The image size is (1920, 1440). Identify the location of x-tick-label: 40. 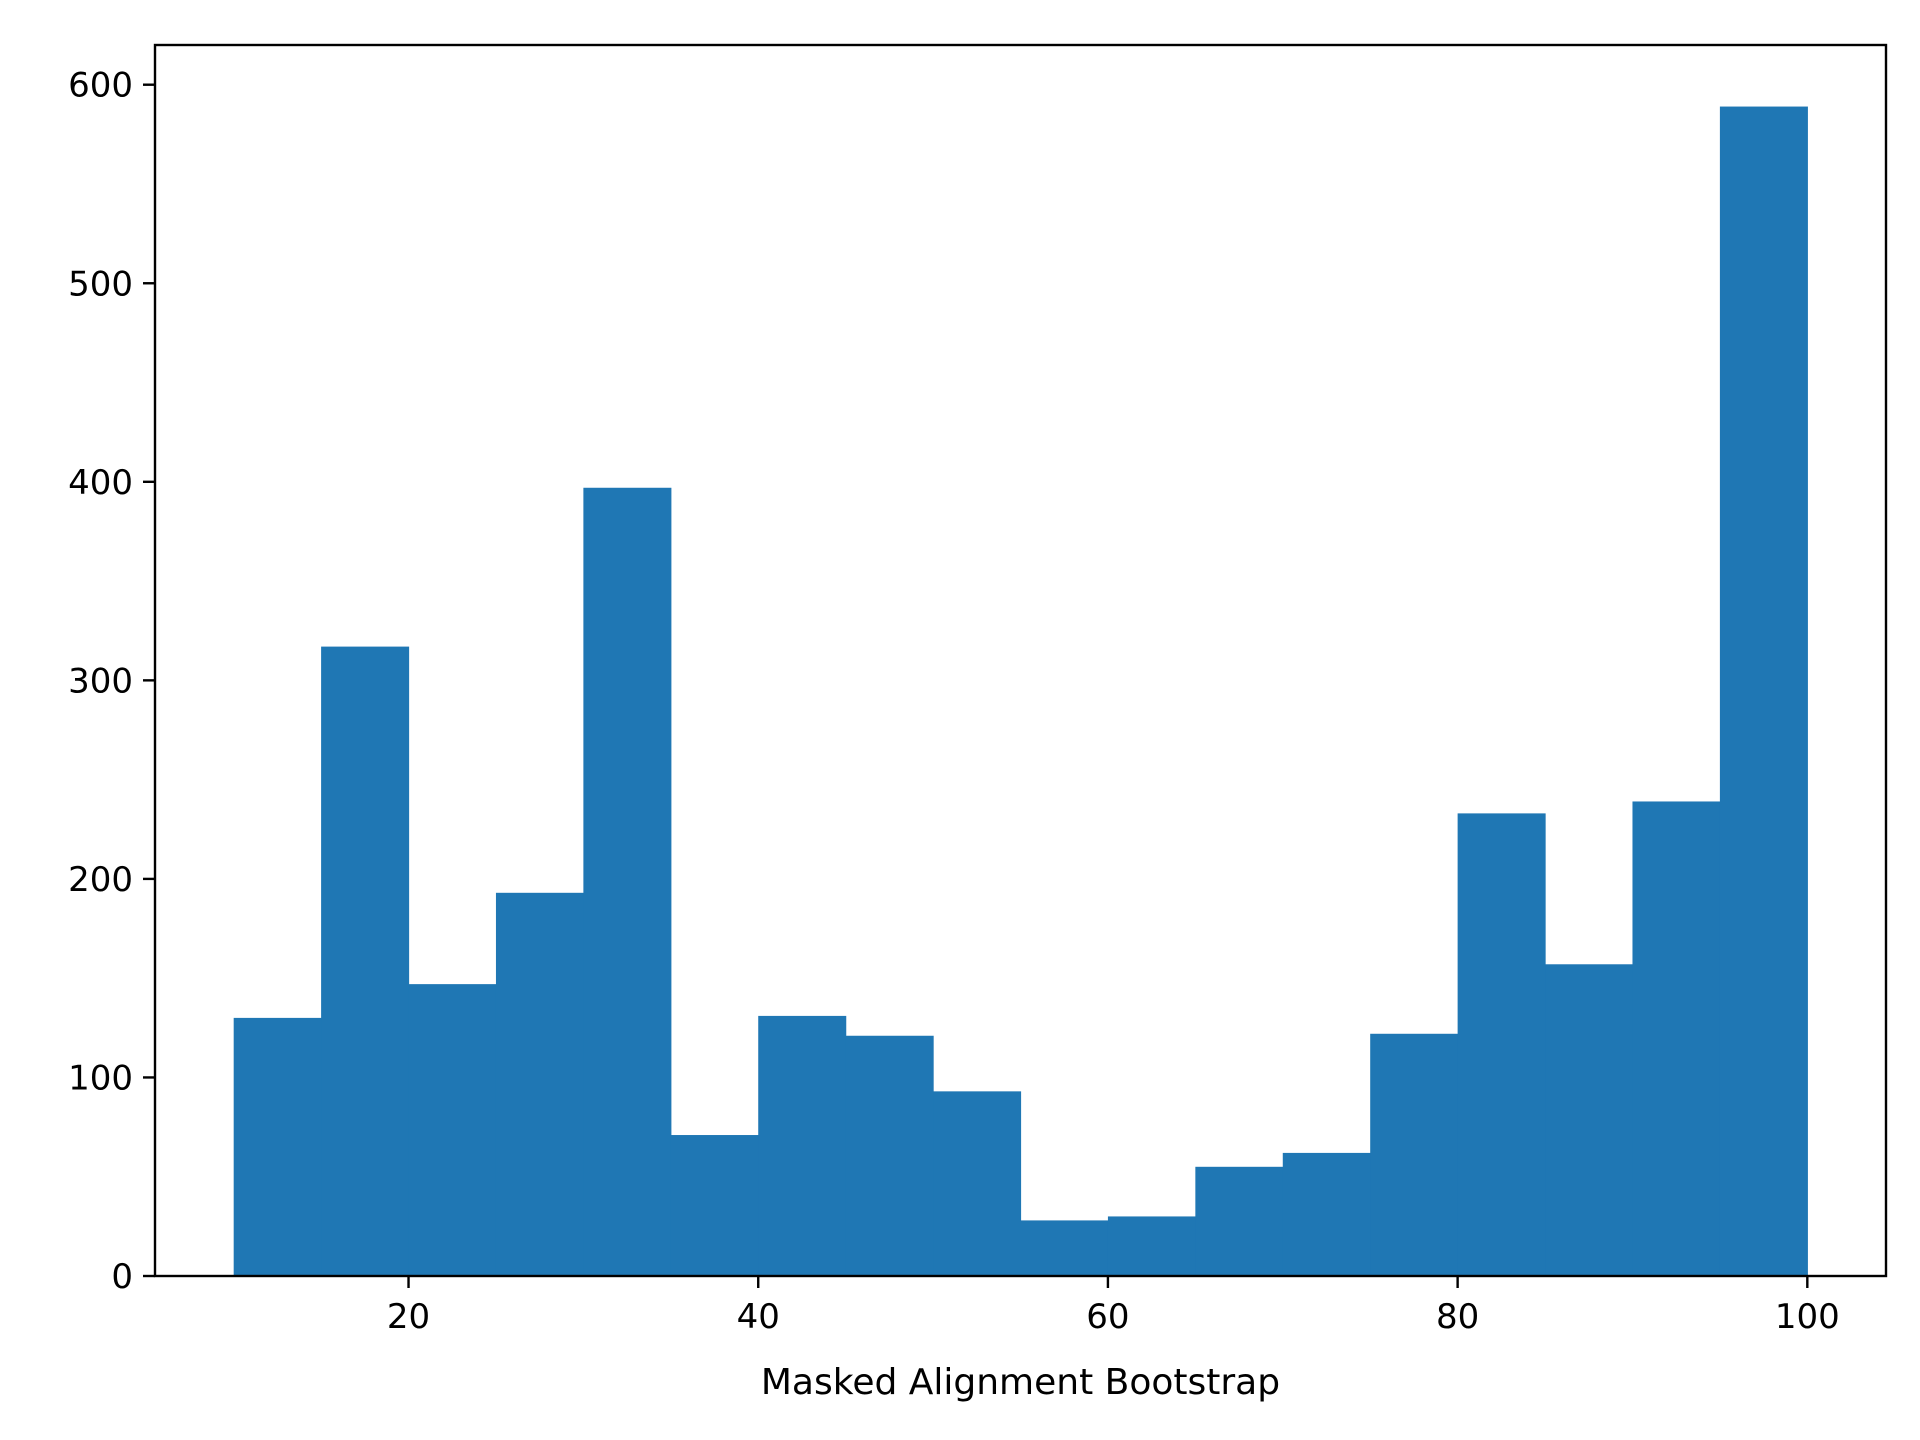
(758, 1317).